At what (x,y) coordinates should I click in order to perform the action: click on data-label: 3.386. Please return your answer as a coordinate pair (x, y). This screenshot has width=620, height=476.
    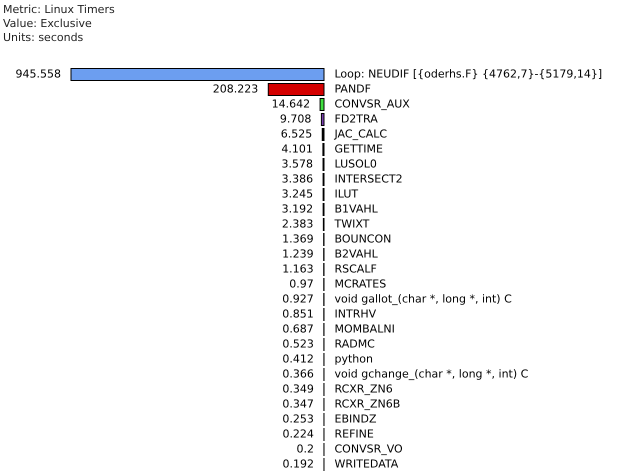
    Looking at the image, I should click on (298, 179).